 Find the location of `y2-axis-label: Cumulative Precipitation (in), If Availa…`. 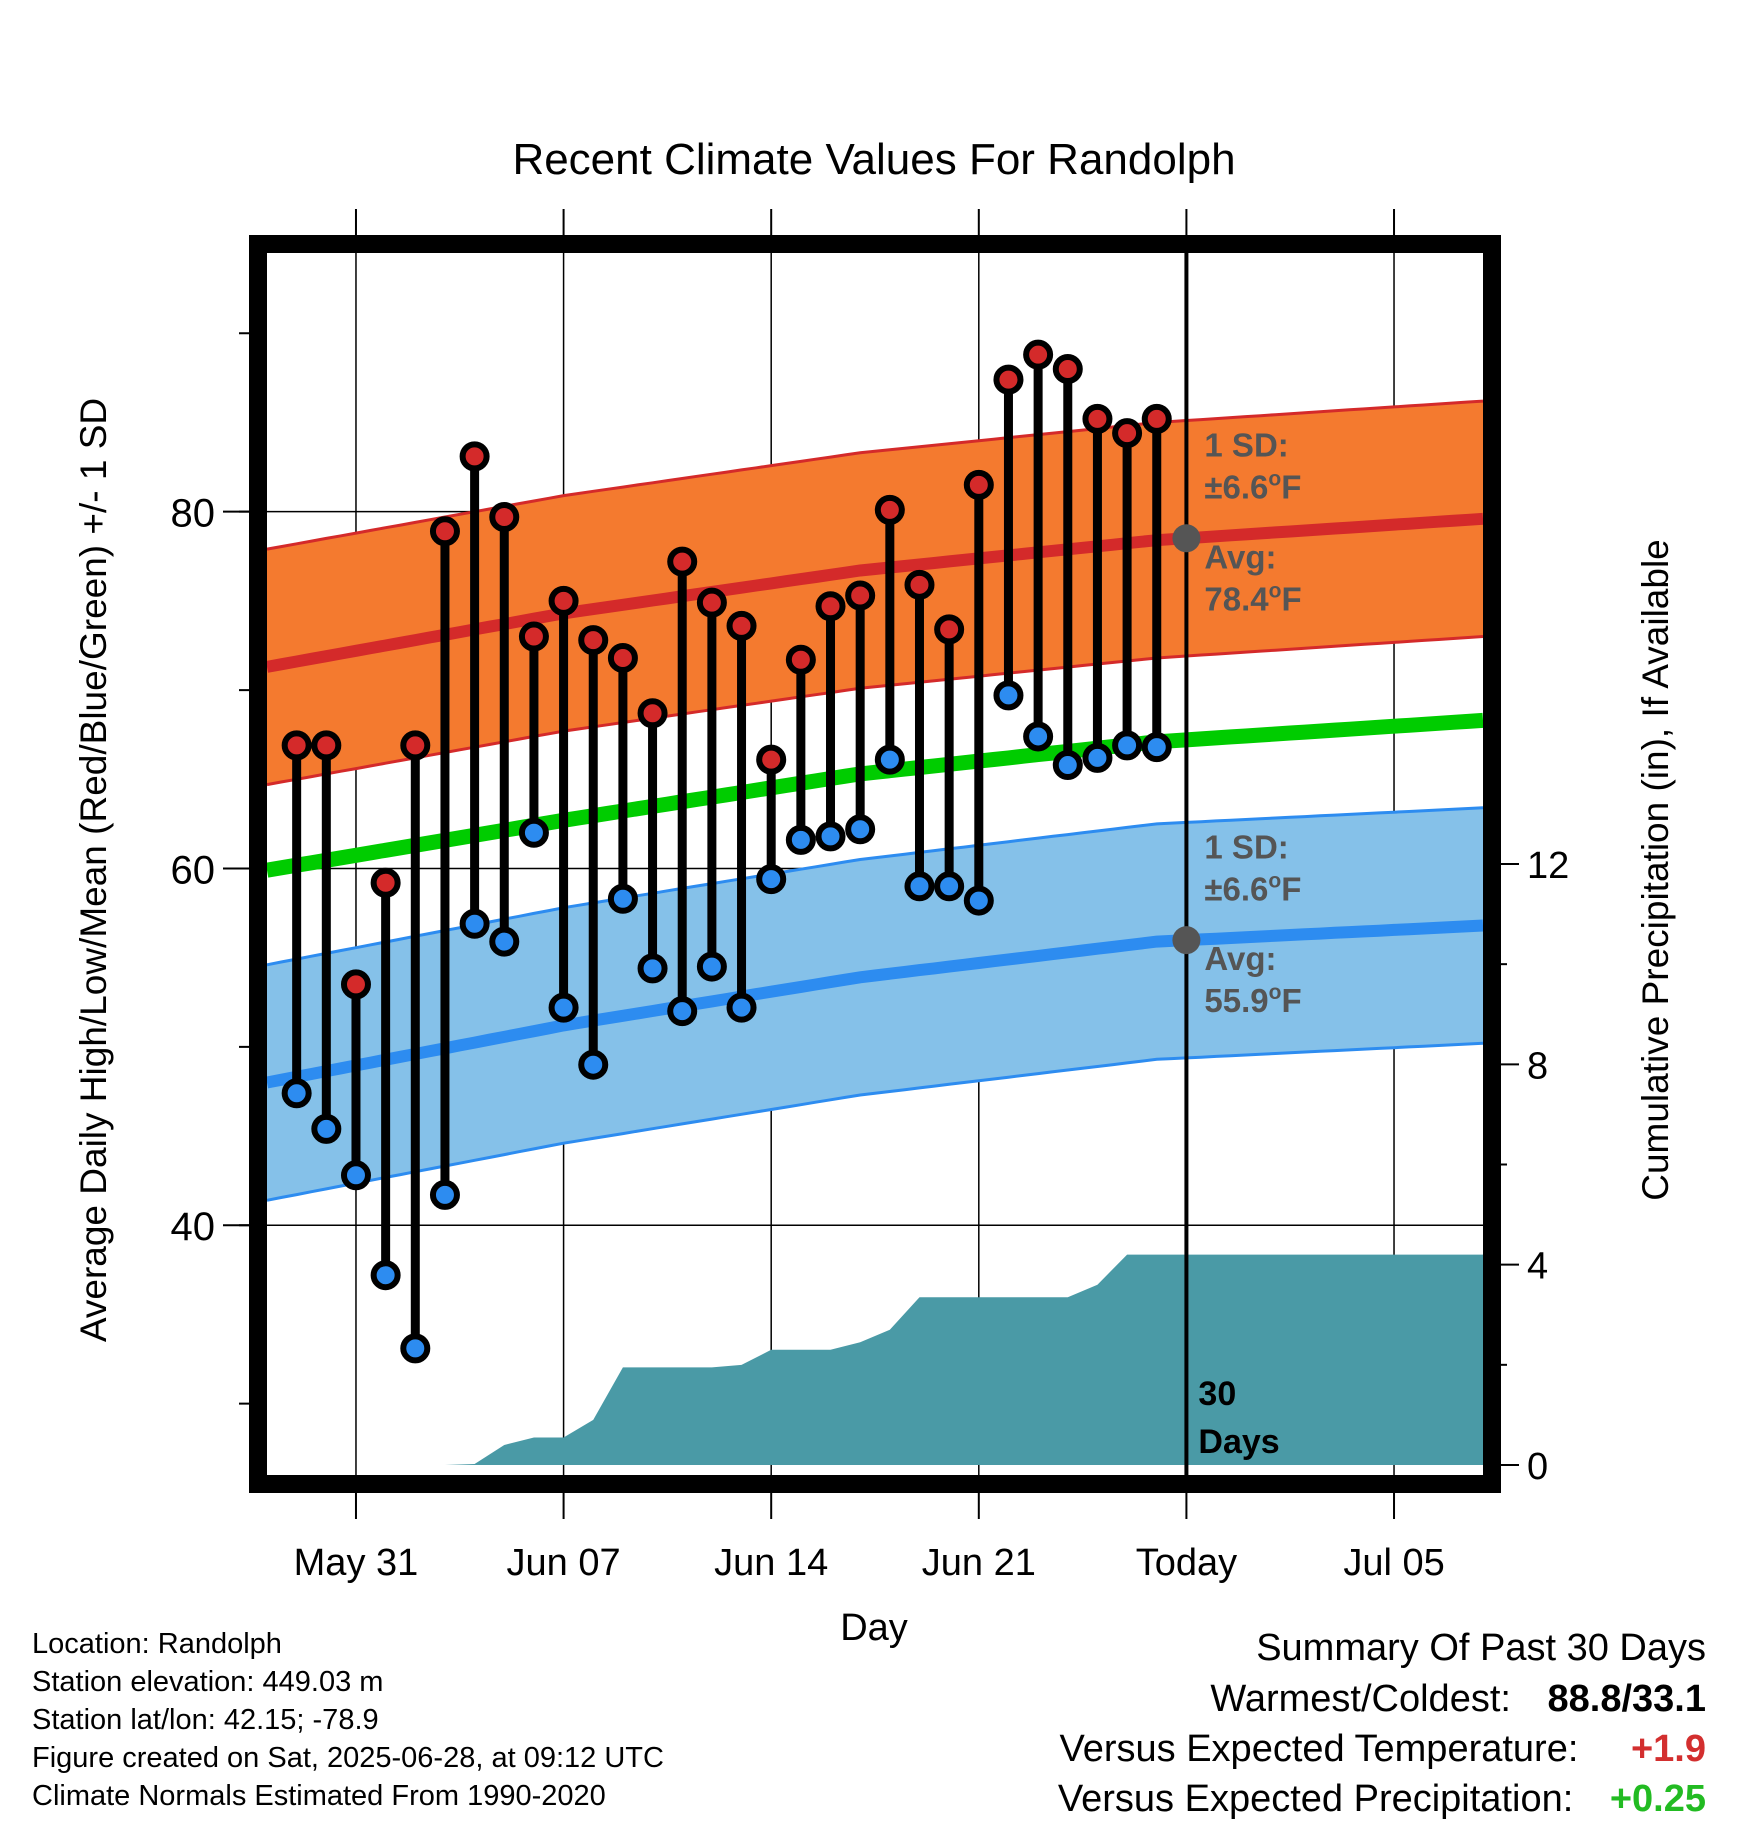

y2-axis-label: Cumulative Precipitation (in), If Availa… is located at coordinates (1655, 870).